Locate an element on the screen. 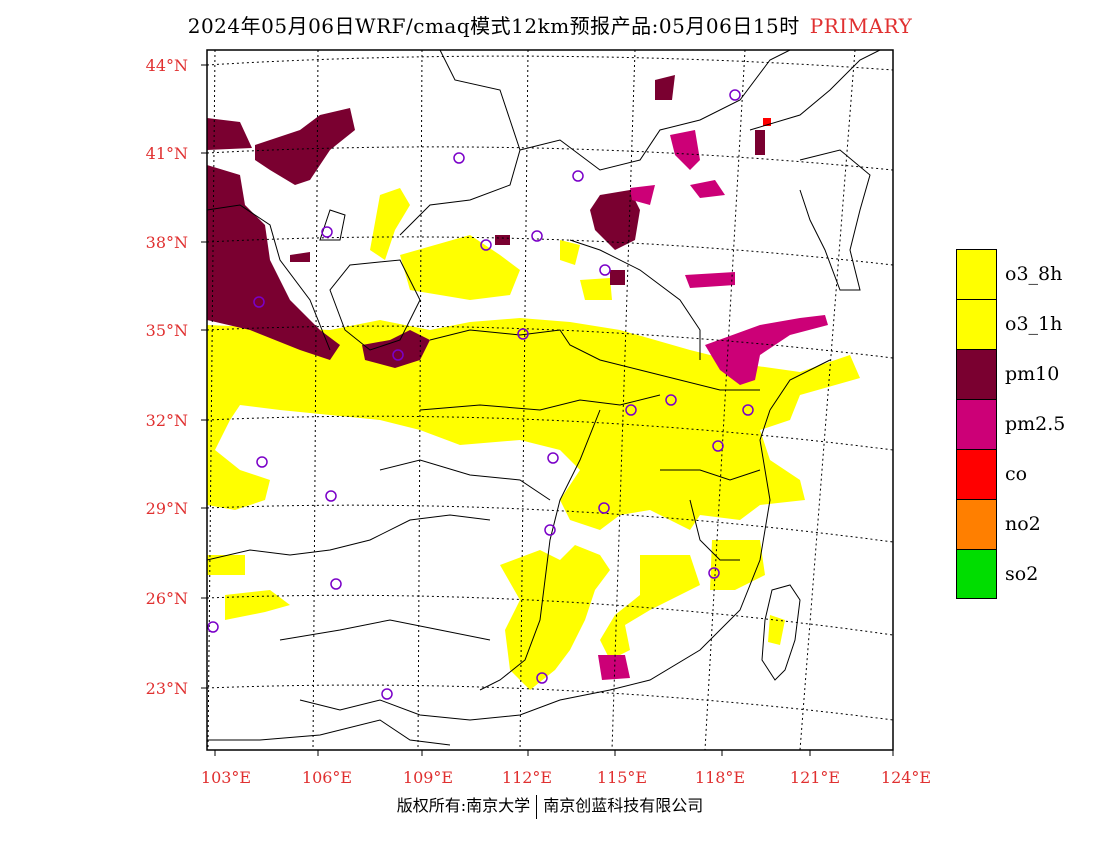  legend-label: o3_8h is located at coordinates (1034, 274).